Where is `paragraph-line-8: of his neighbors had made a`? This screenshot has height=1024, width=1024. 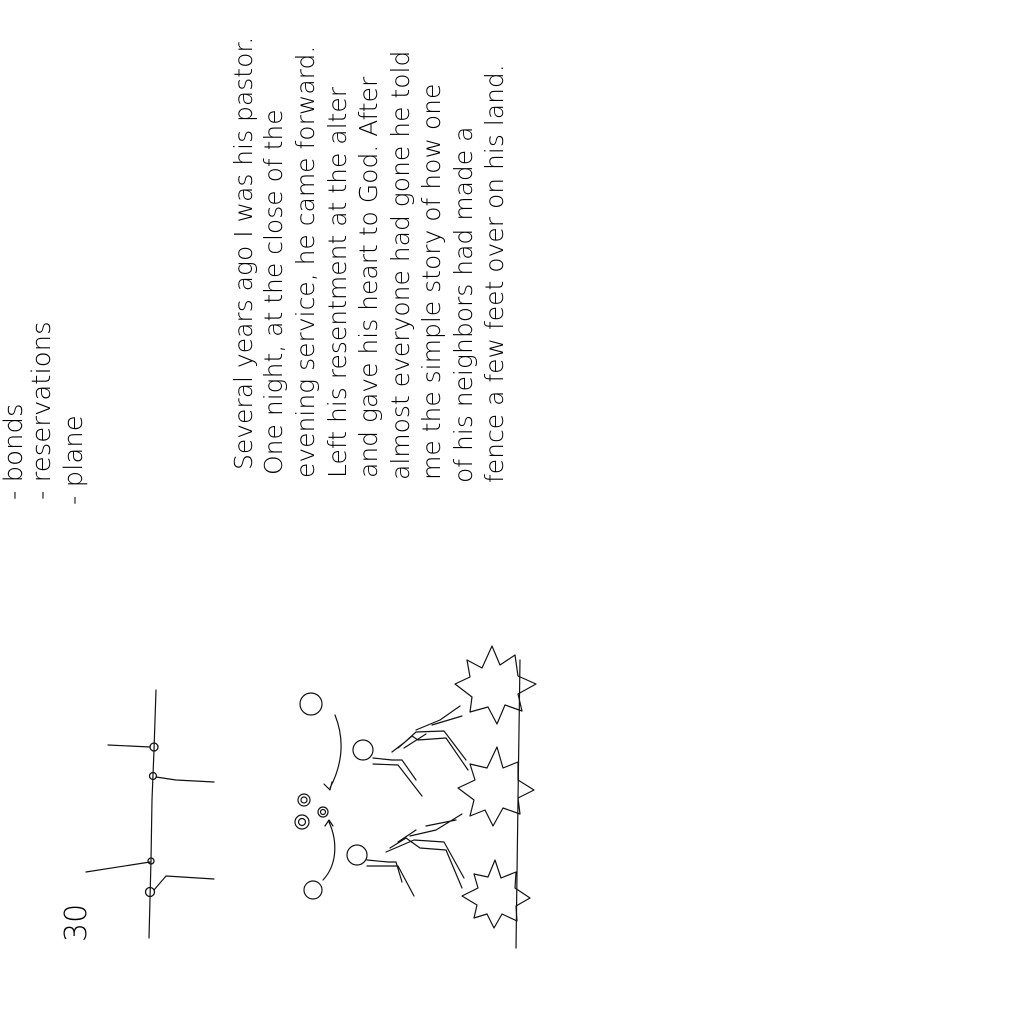 paragraph-line-8: of his neighbors had made a is located at coordinates (463, 305).